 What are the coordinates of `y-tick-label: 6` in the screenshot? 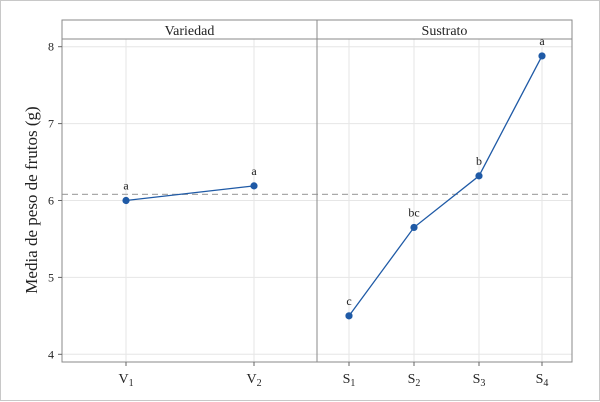 It's located at (51, 201).